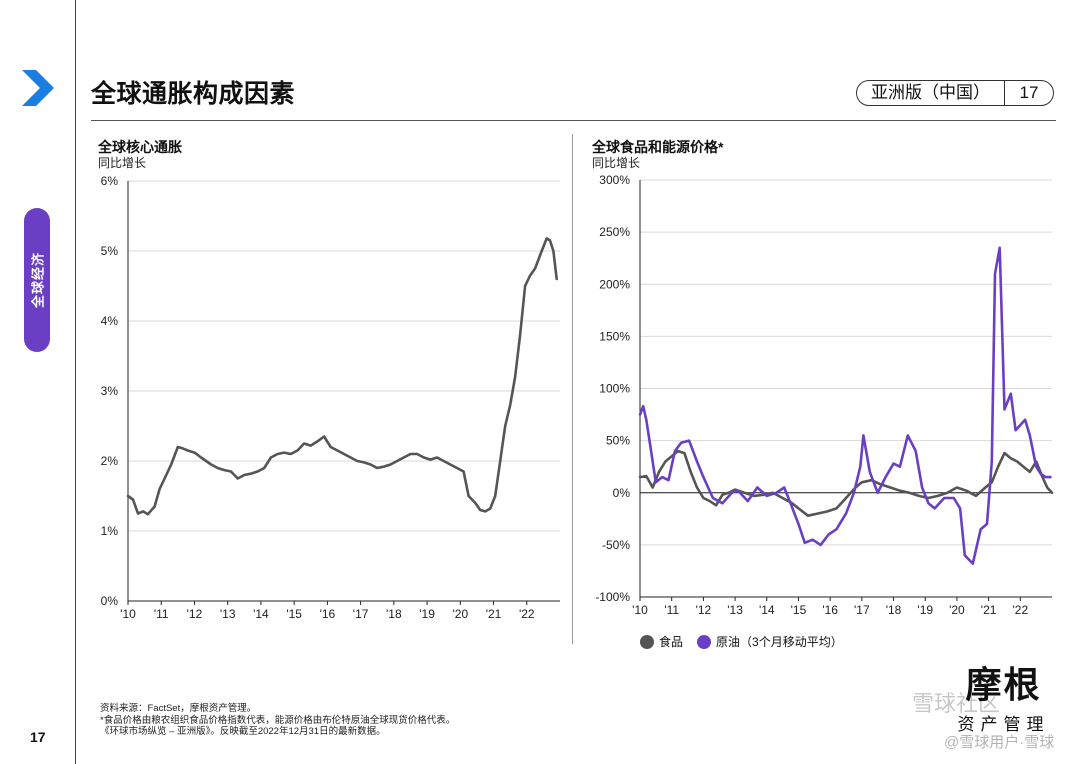 This screenshot has width=1080, height=764. I want to click on y-tick-label-foodenergy: 100%, so click(614, 389).